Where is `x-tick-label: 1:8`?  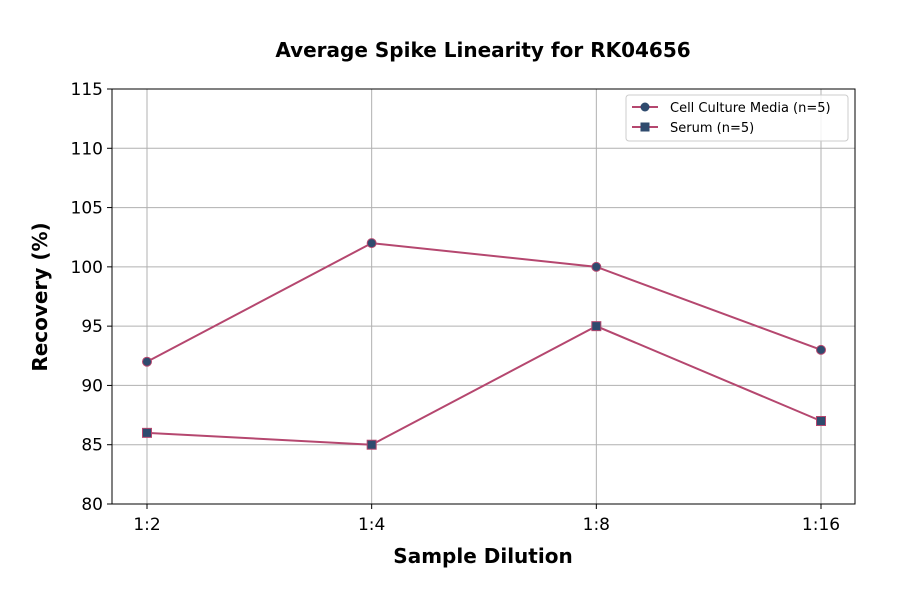 x-tick-label: 1:8 is located at coordinates (596, 525).